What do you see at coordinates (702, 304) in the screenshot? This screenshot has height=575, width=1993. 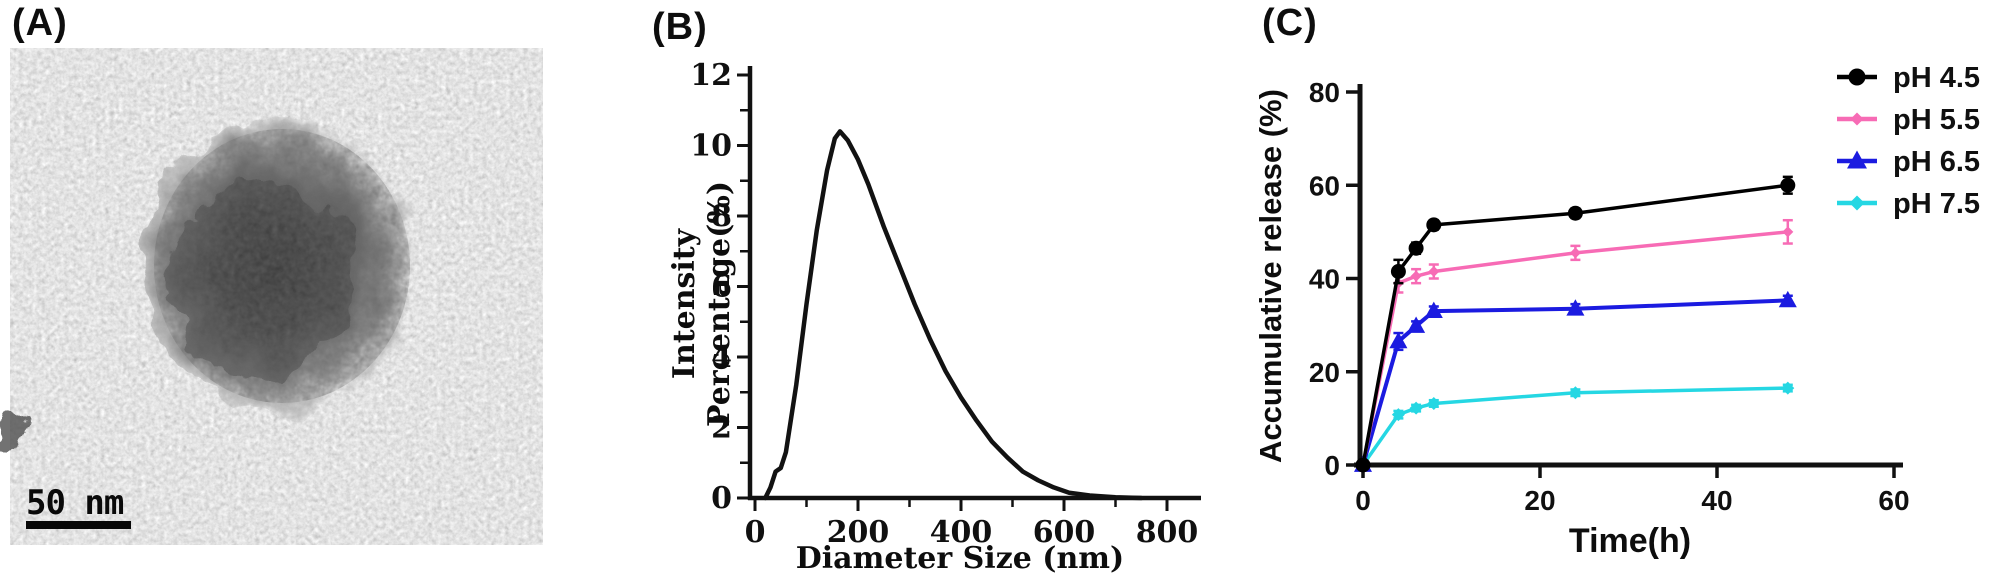 I see `b-y-axis-title: Intensity Percentage(%)` at bounding box center [702, 304].